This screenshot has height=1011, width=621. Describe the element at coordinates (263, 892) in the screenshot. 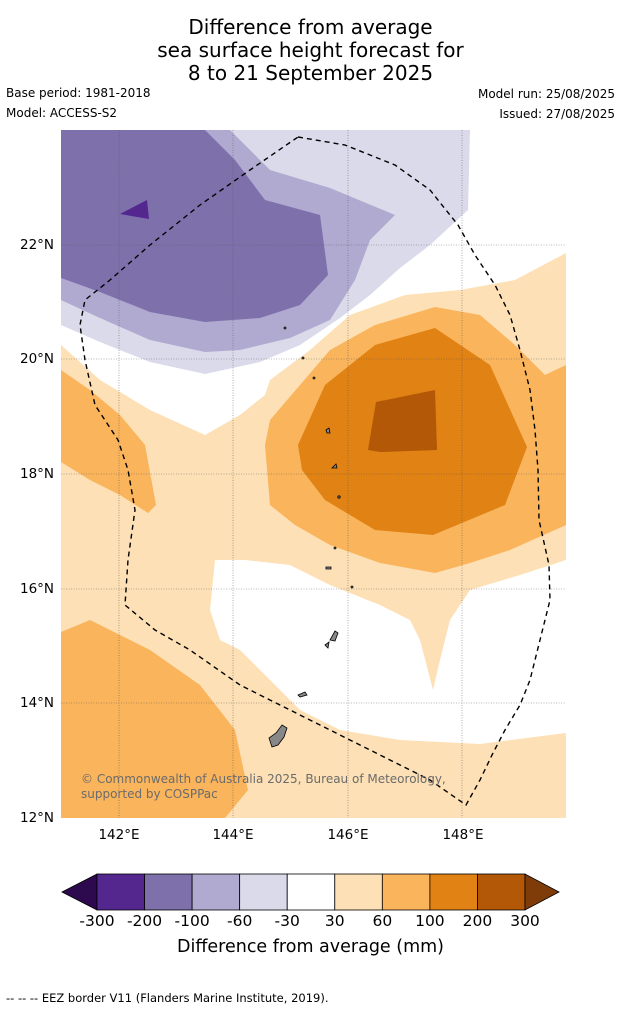

I see `colorbar-segment--60-to--30` at that location.